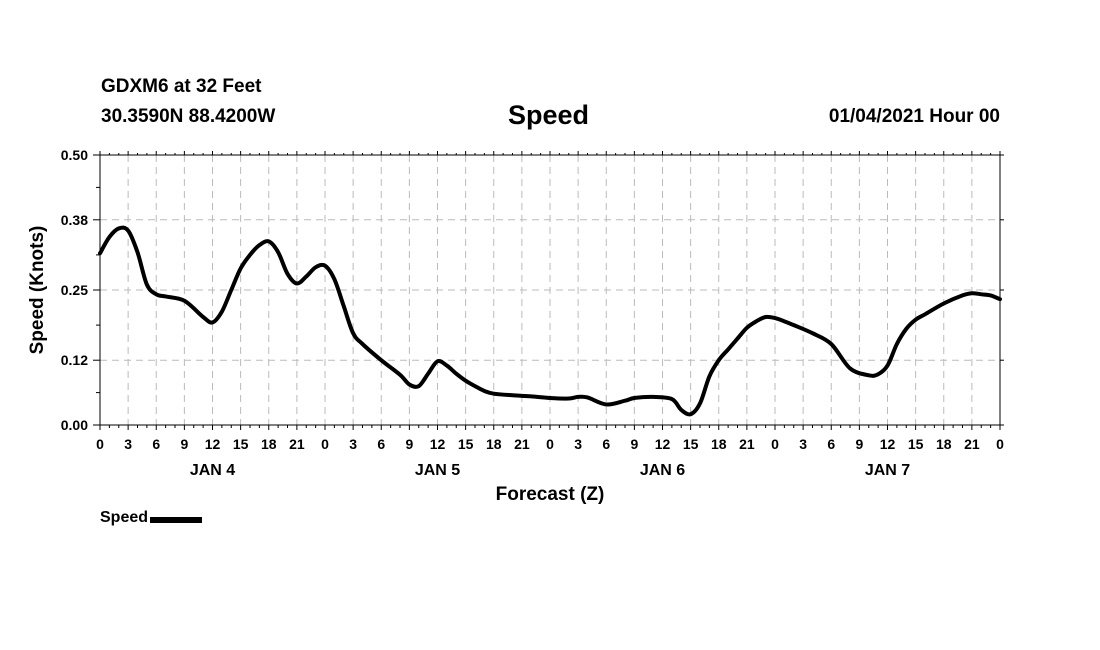 Image resolution: width=1100 pixels, height=650 pixels. I want to click on y-tick-label: 0.25, so click(74, 290).